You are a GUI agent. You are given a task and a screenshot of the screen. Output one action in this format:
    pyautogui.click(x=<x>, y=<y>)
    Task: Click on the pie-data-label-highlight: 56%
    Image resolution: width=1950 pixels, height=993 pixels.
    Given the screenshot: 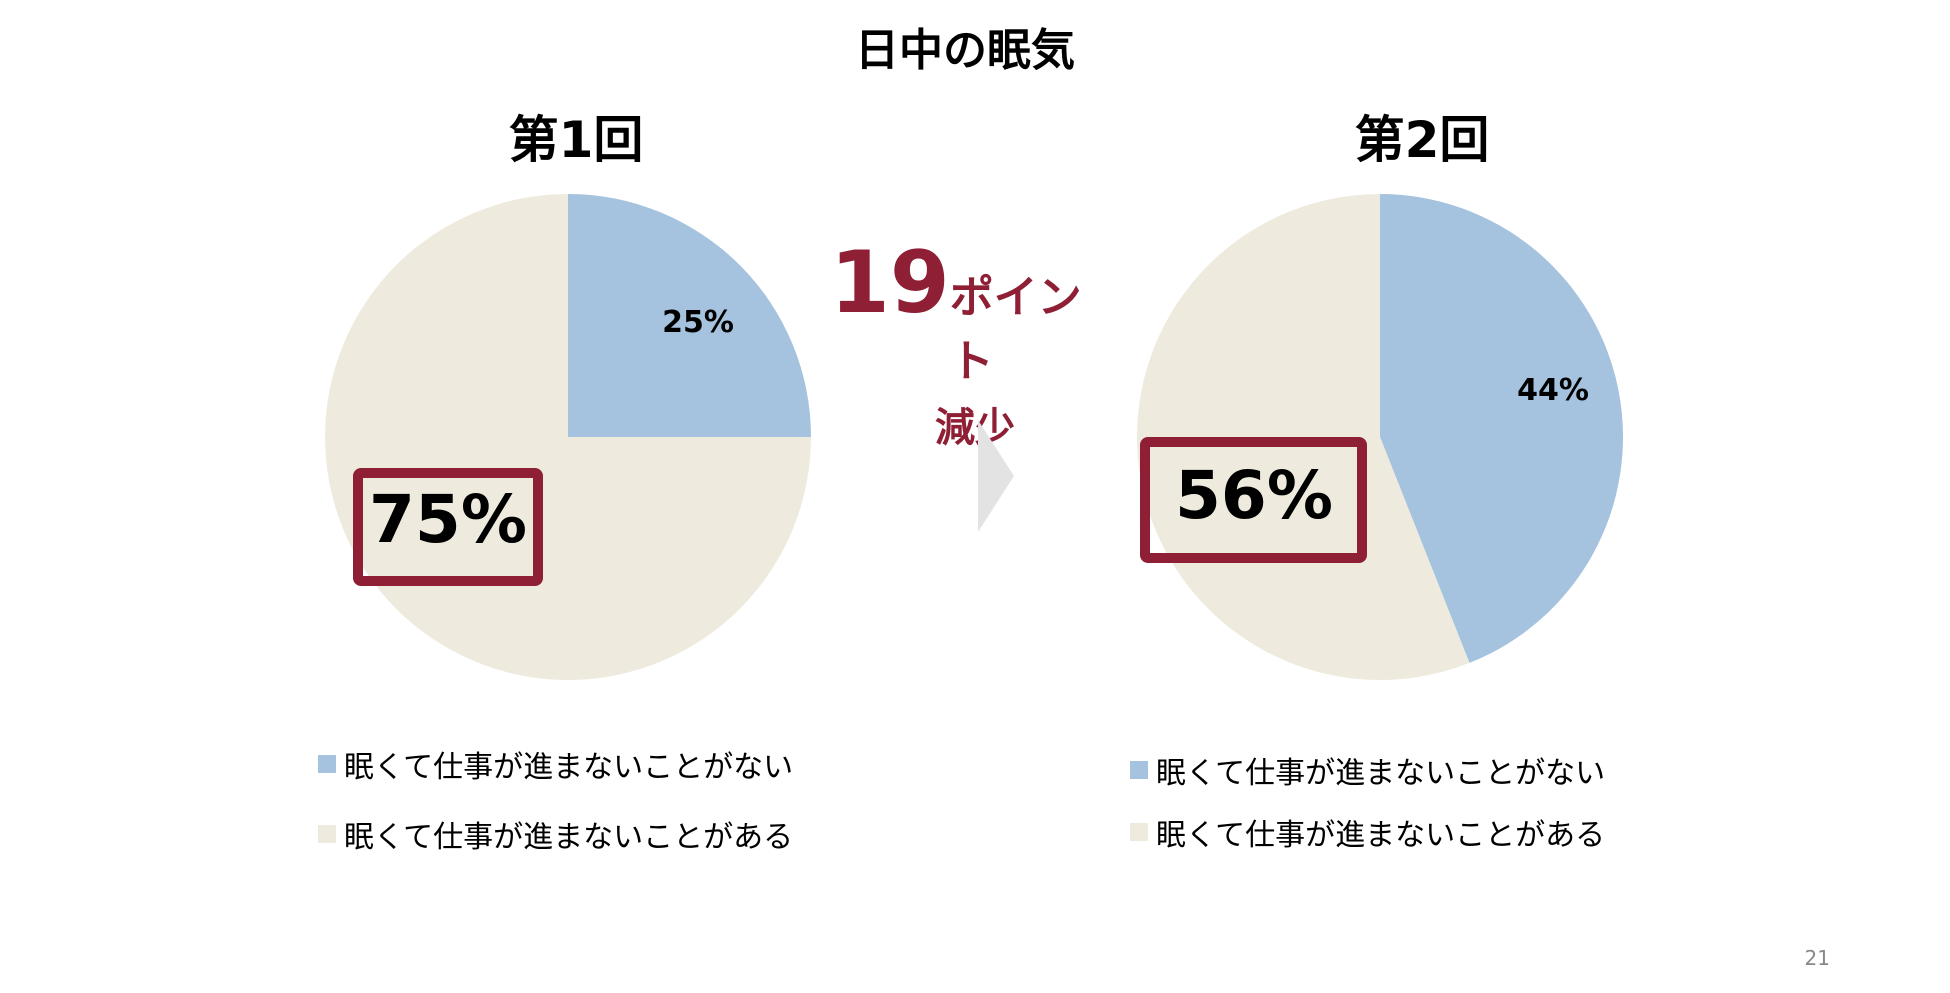 What is the action you would take?
    pyautogui.click(x=1254, y=495)
    